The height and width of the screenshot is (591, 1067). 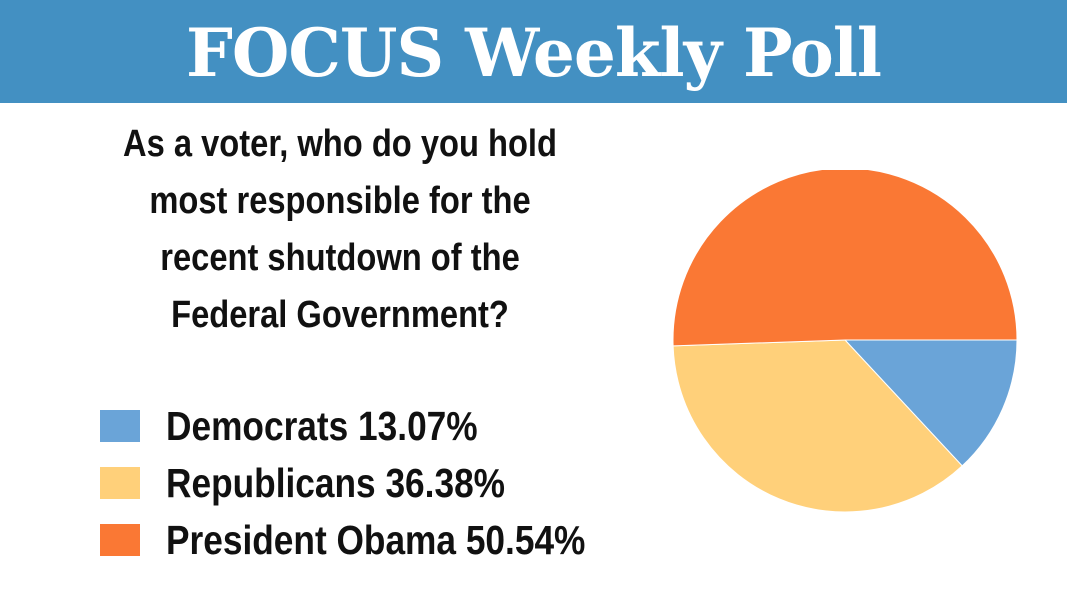 What do you see at coordinates (340, 258) in the screenshot?
I see `question-line: recent shutdown of the` at bounding box center [340, 258].